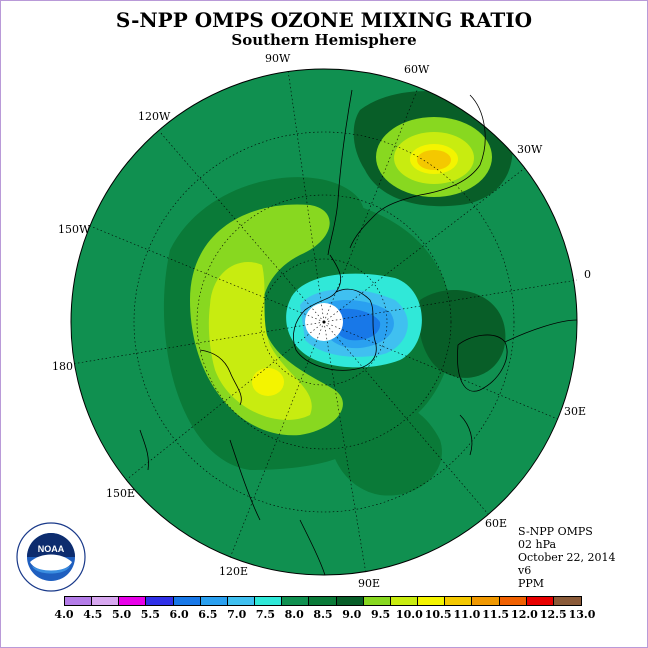 The image size is (648, 648). I want to click on lon-label-90w: 90W, so click(278, 58).